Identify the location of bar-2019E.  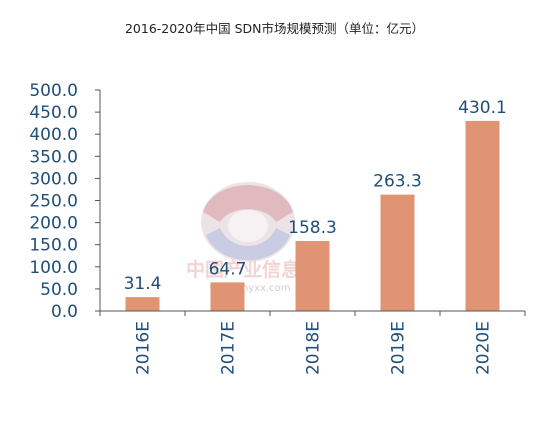
(397, 252).